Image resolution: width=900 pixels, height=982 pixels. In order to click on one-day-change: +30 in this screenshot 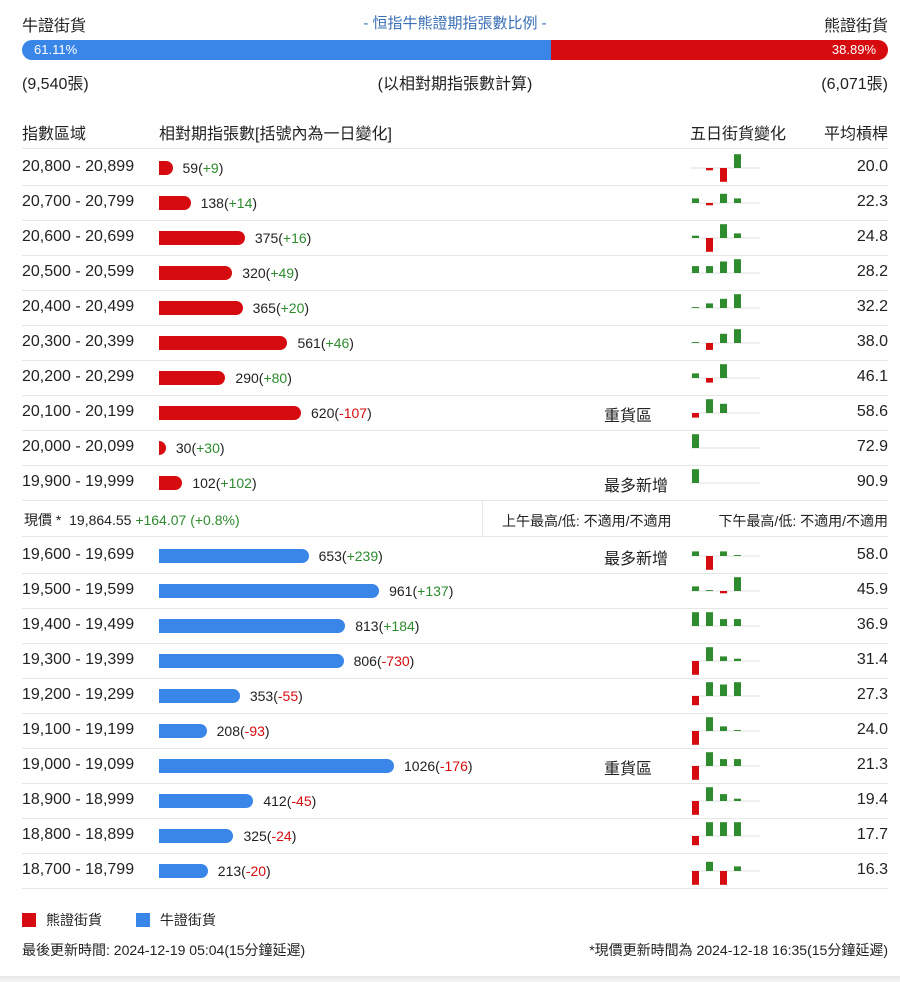, I will do `click(208, 448)`.